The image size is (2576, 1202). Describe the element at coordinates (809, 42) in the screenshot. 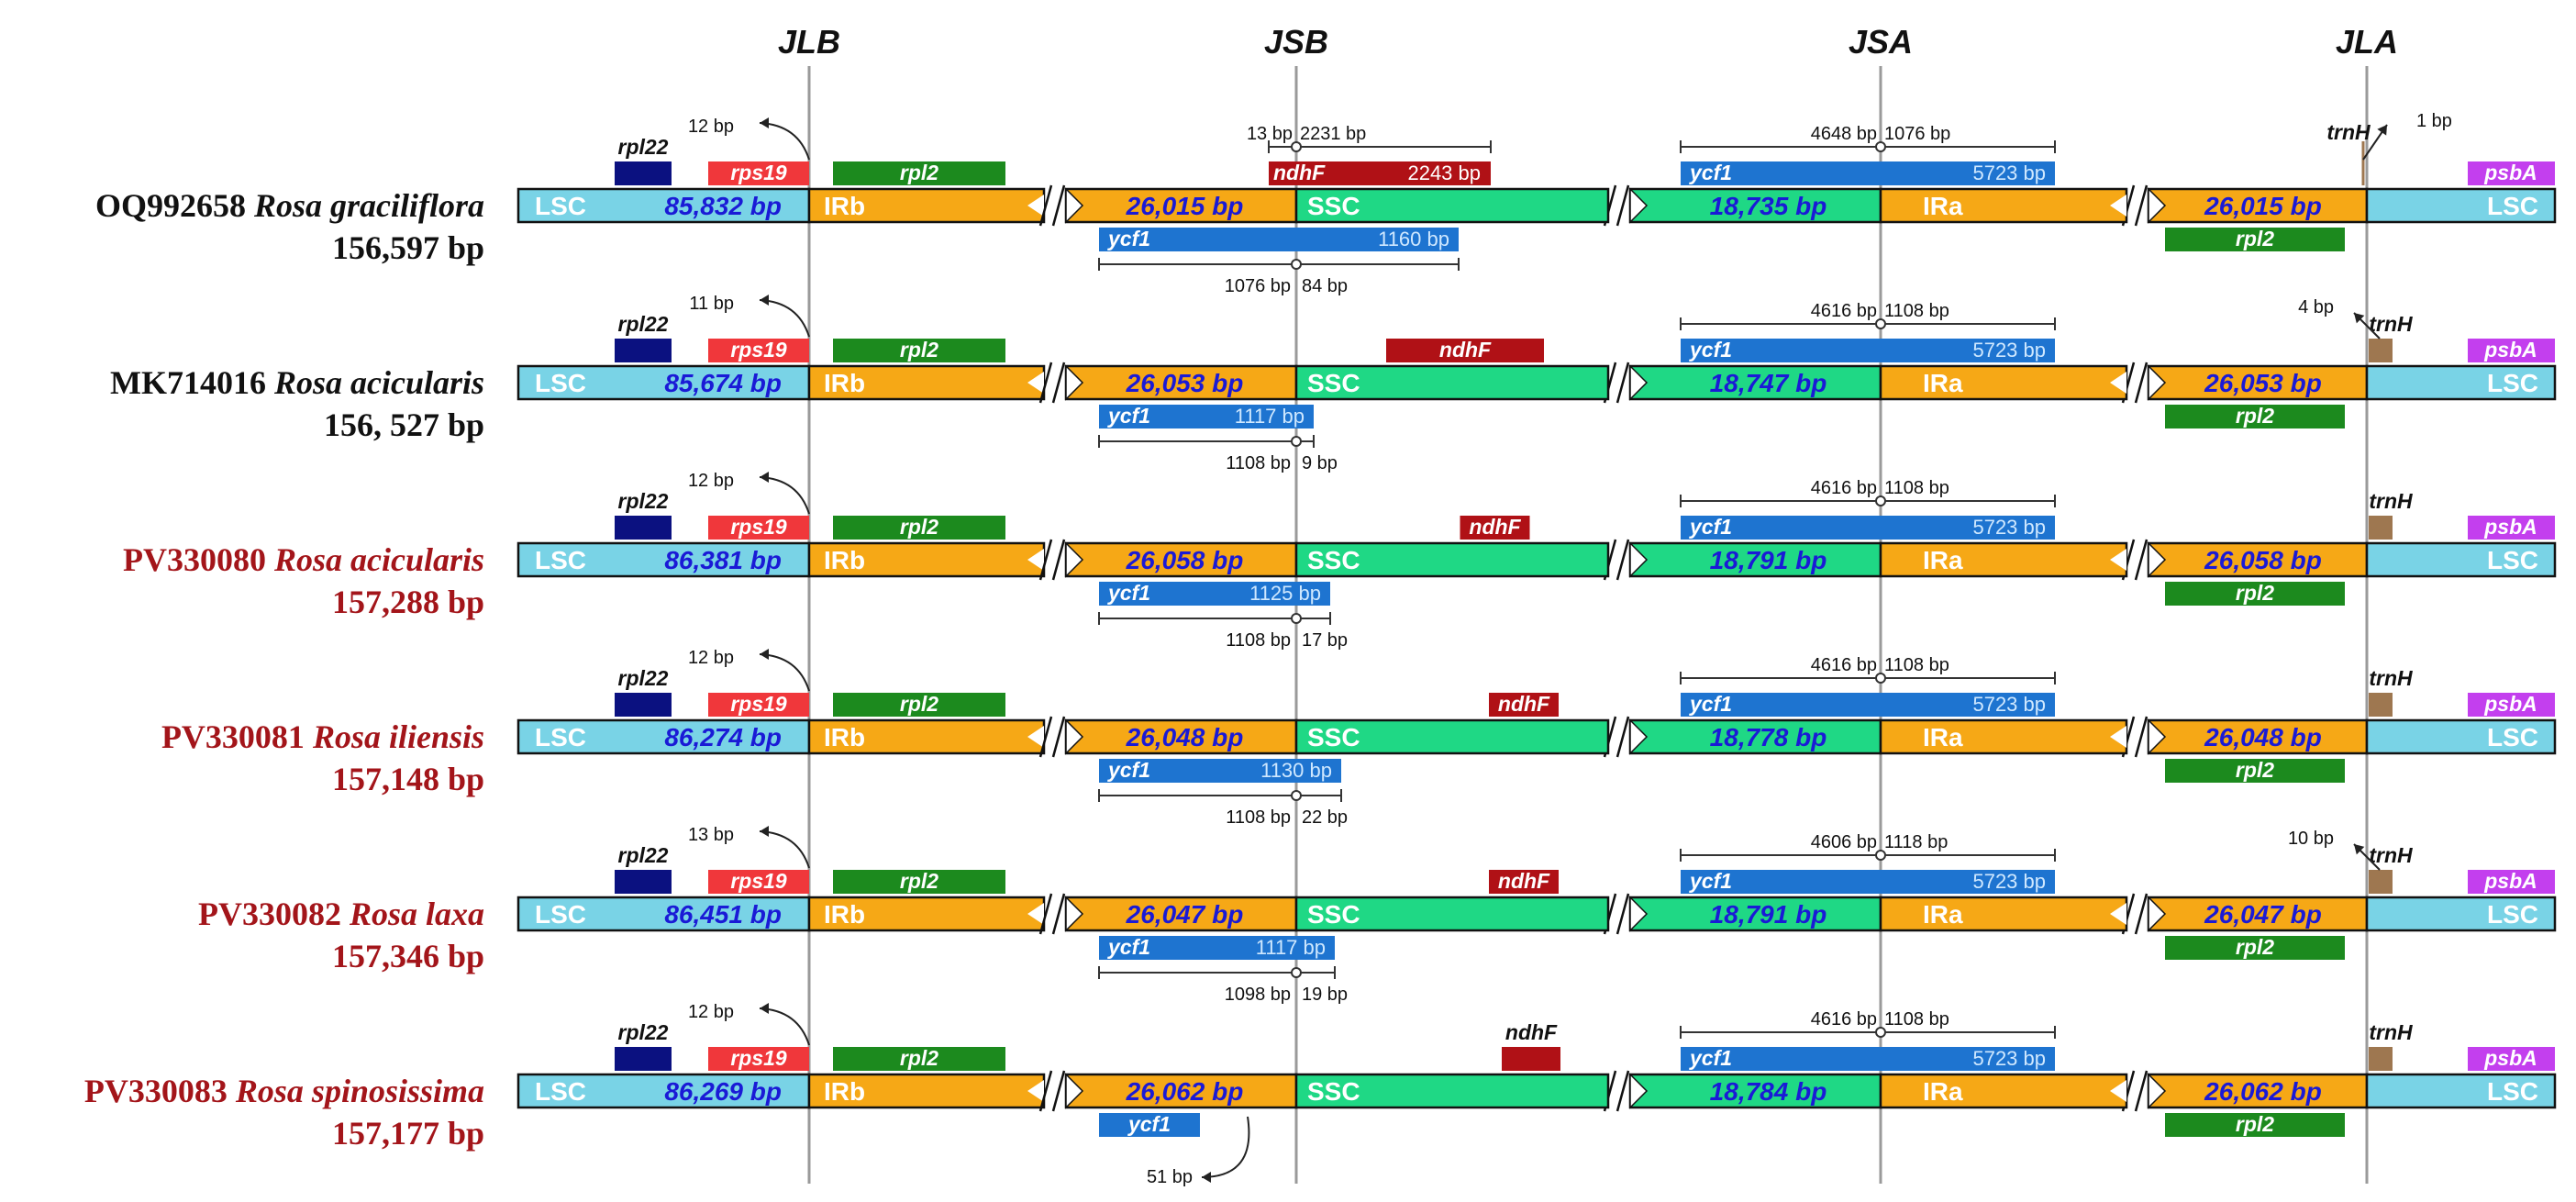

I see `junction-label-jlb: JLB` at that location.